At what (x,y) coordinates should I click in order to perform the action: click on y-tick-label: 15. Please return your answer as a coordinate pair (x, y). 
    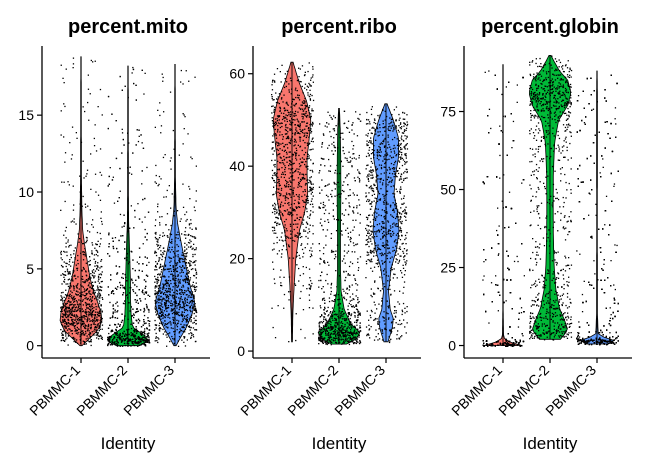
    Looking at the image, I should click on (26, 115).